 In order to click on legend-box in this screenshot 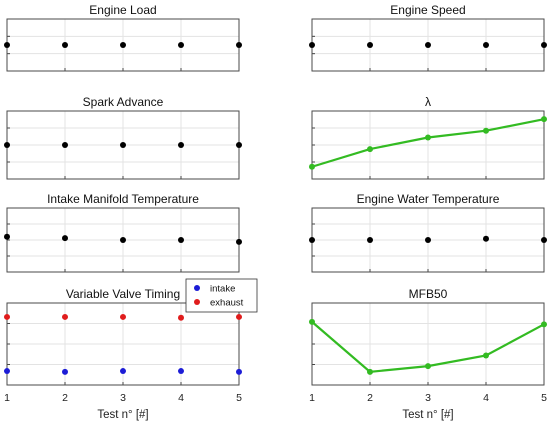, I will do `click(221, 295)`.